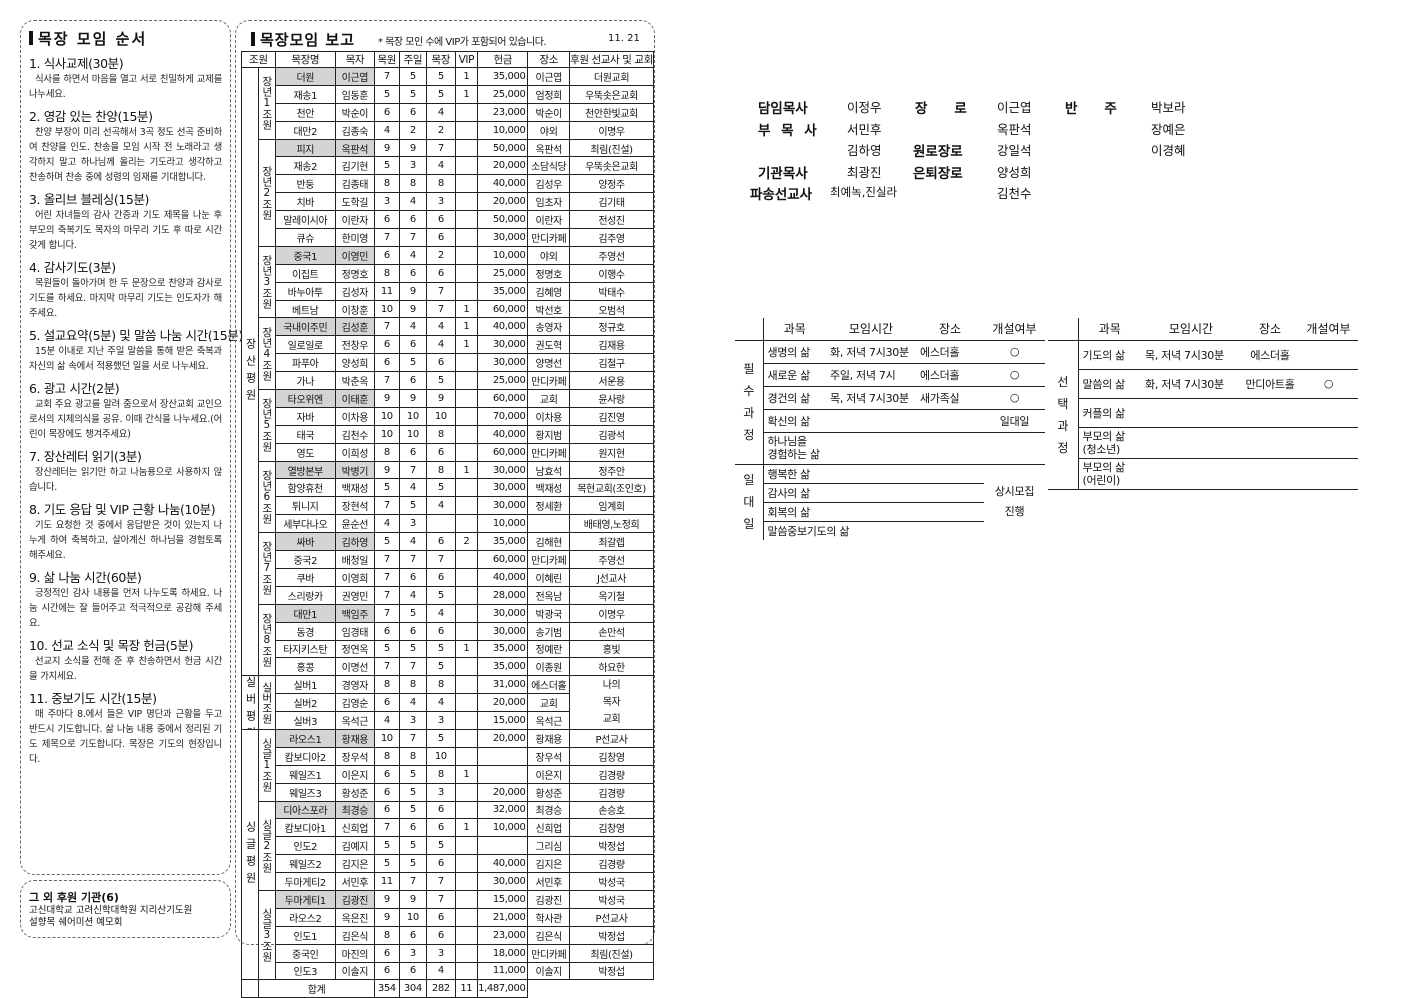 Image resolution: width=1403 pixels, height=998 pixels. Describe the element at coordinates (503, 112) in the screenshot. I see `offering: 23,000` at that location.